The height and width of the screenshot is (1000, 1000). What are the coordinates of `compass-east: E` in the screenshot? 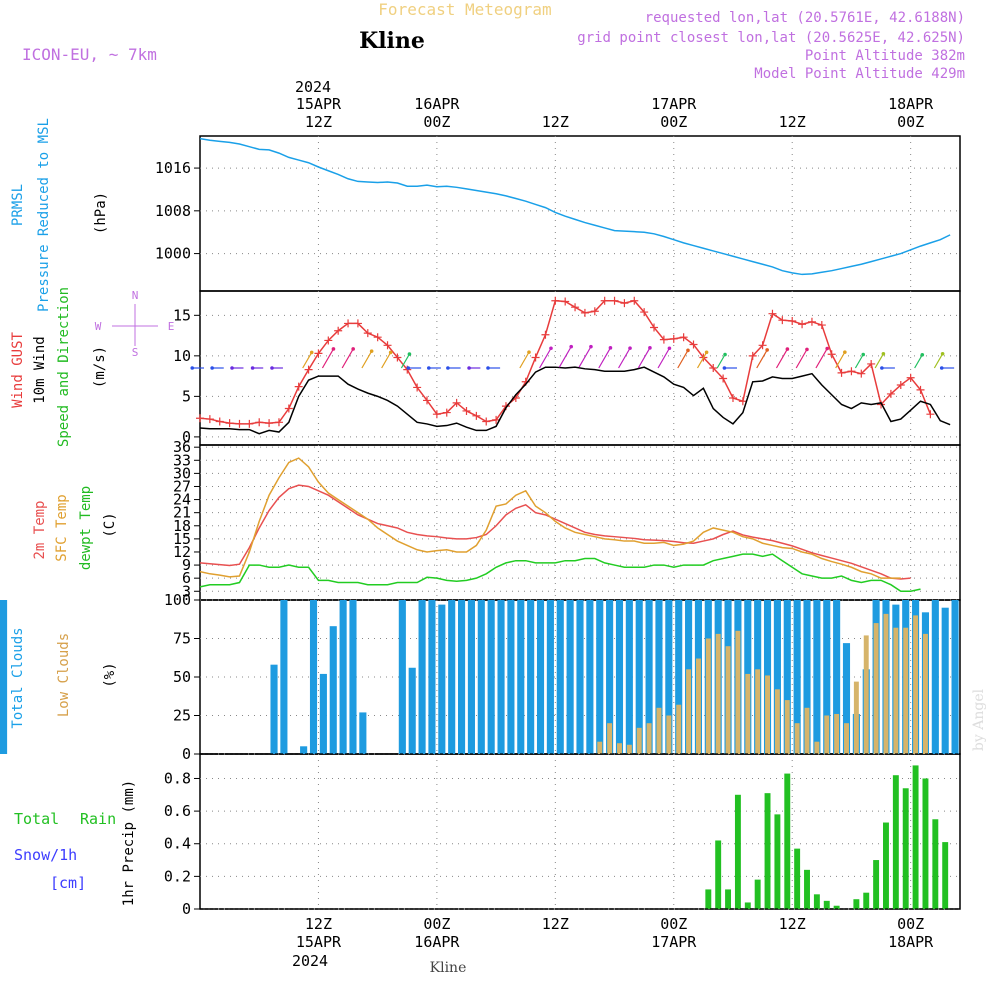 It's located at (171, 326).